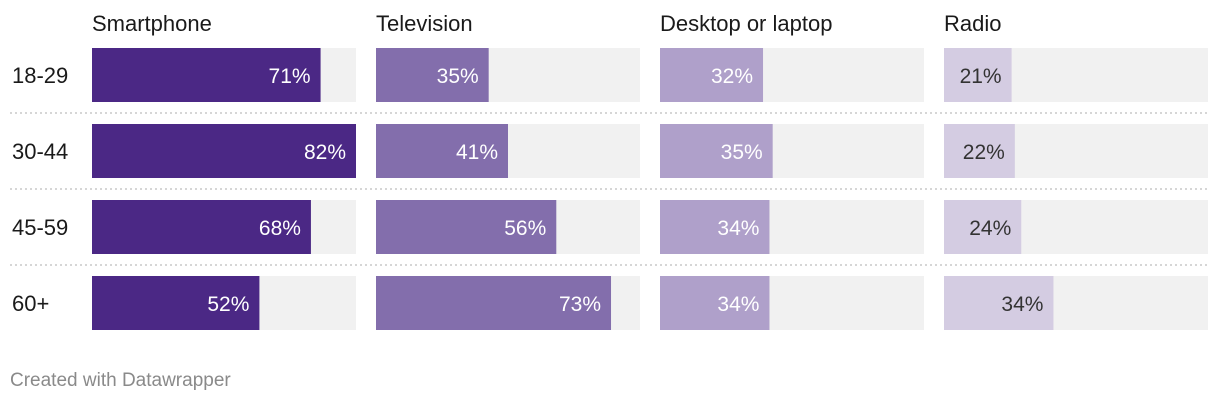  Describe the element at coordinates (40, 151) in the screenshot. I see `row-label: 30-44` at that location.